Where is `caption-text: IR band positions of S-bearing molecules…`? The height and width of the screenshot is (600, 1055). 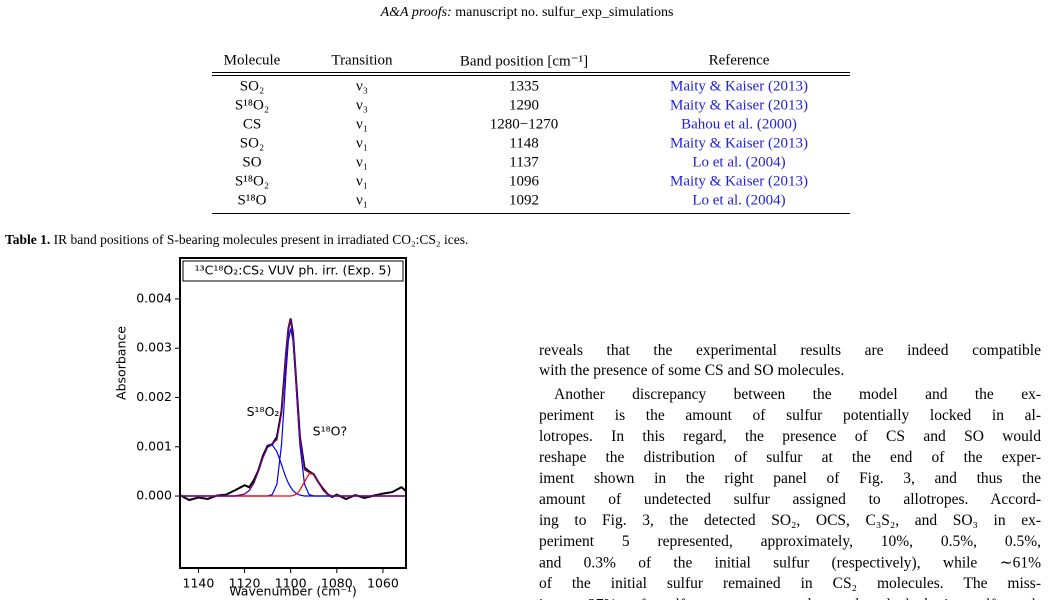 caption-text: IR band positions of S-bearing molecules… is located at coordinates (261, 239).